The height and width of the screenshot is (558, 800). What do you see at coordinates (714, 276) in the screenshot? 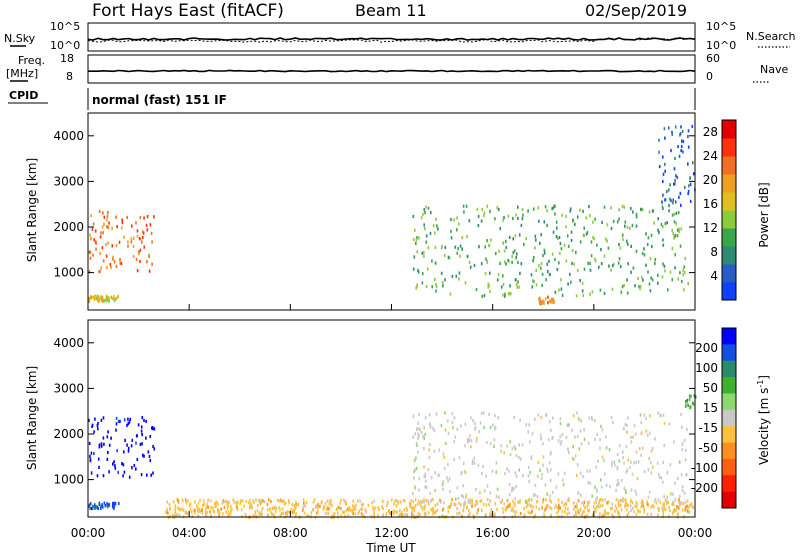
I see `power-colorbar-tick: 4` at bounding box center [714, 276].